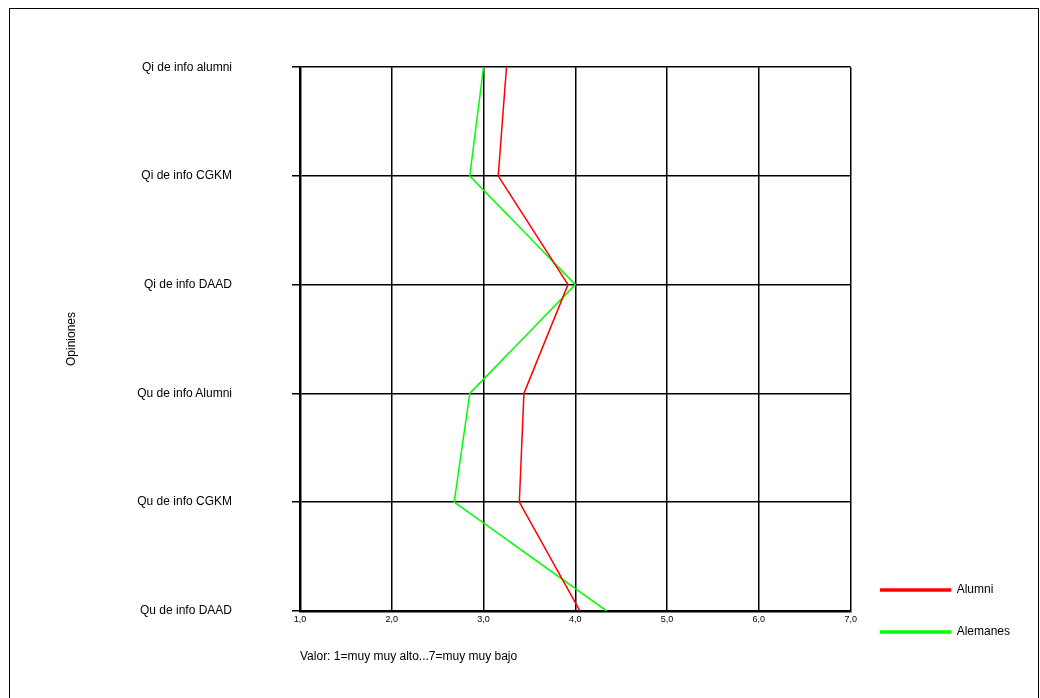  Describe the element at coordinates (70, 339) in the screenshot. I see `y-axis-title: Opiniones` at that location.